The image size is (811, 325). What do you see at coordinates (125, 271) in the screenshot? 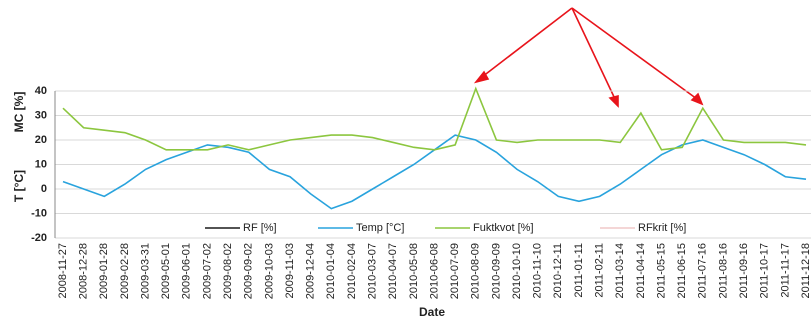
I see `x-tick-label: 2009-02-28` at bounding box center [125, 271].